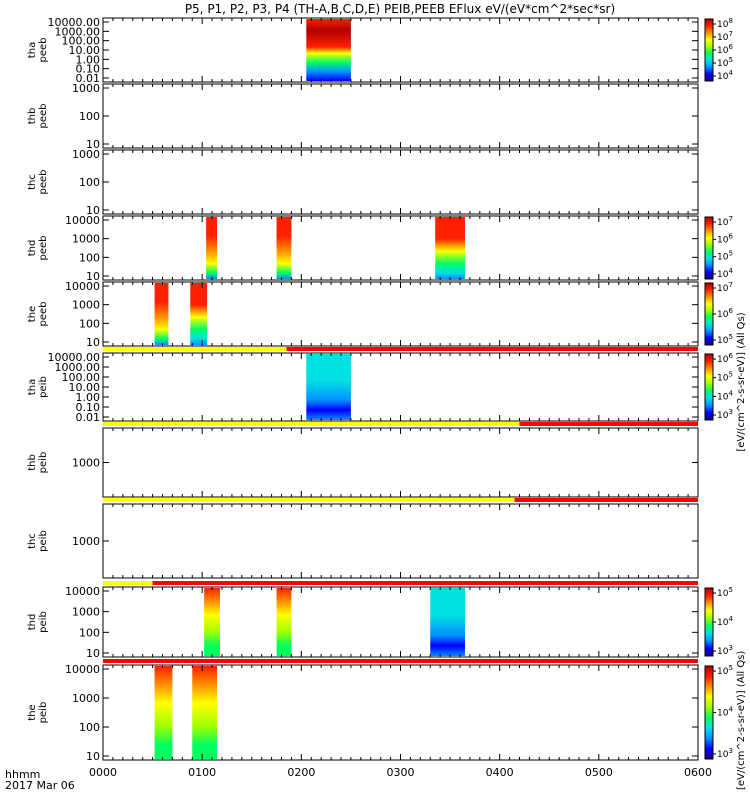 The image size is (750, 800). I want to click on panel-thd-peib: 10000 1000 100 10 thdpeib 10³ 10⁴ 10⁵, so click(380, 620).